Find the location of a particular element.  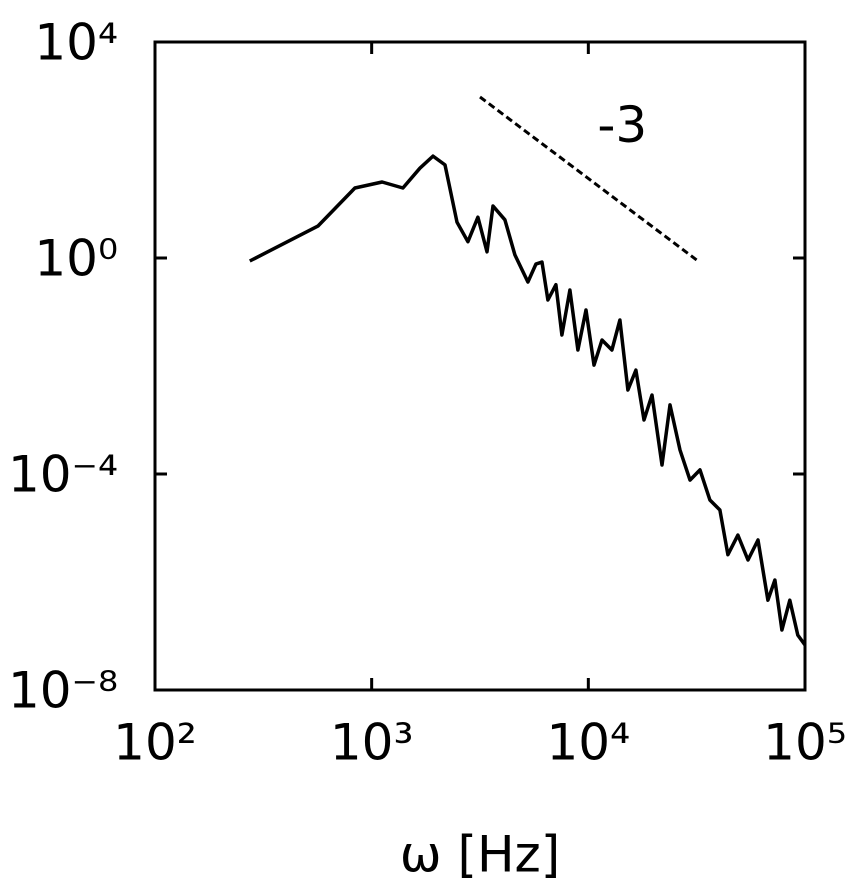

y-tick-label: 10⁻⁴ is located at coordinates (63, 475).